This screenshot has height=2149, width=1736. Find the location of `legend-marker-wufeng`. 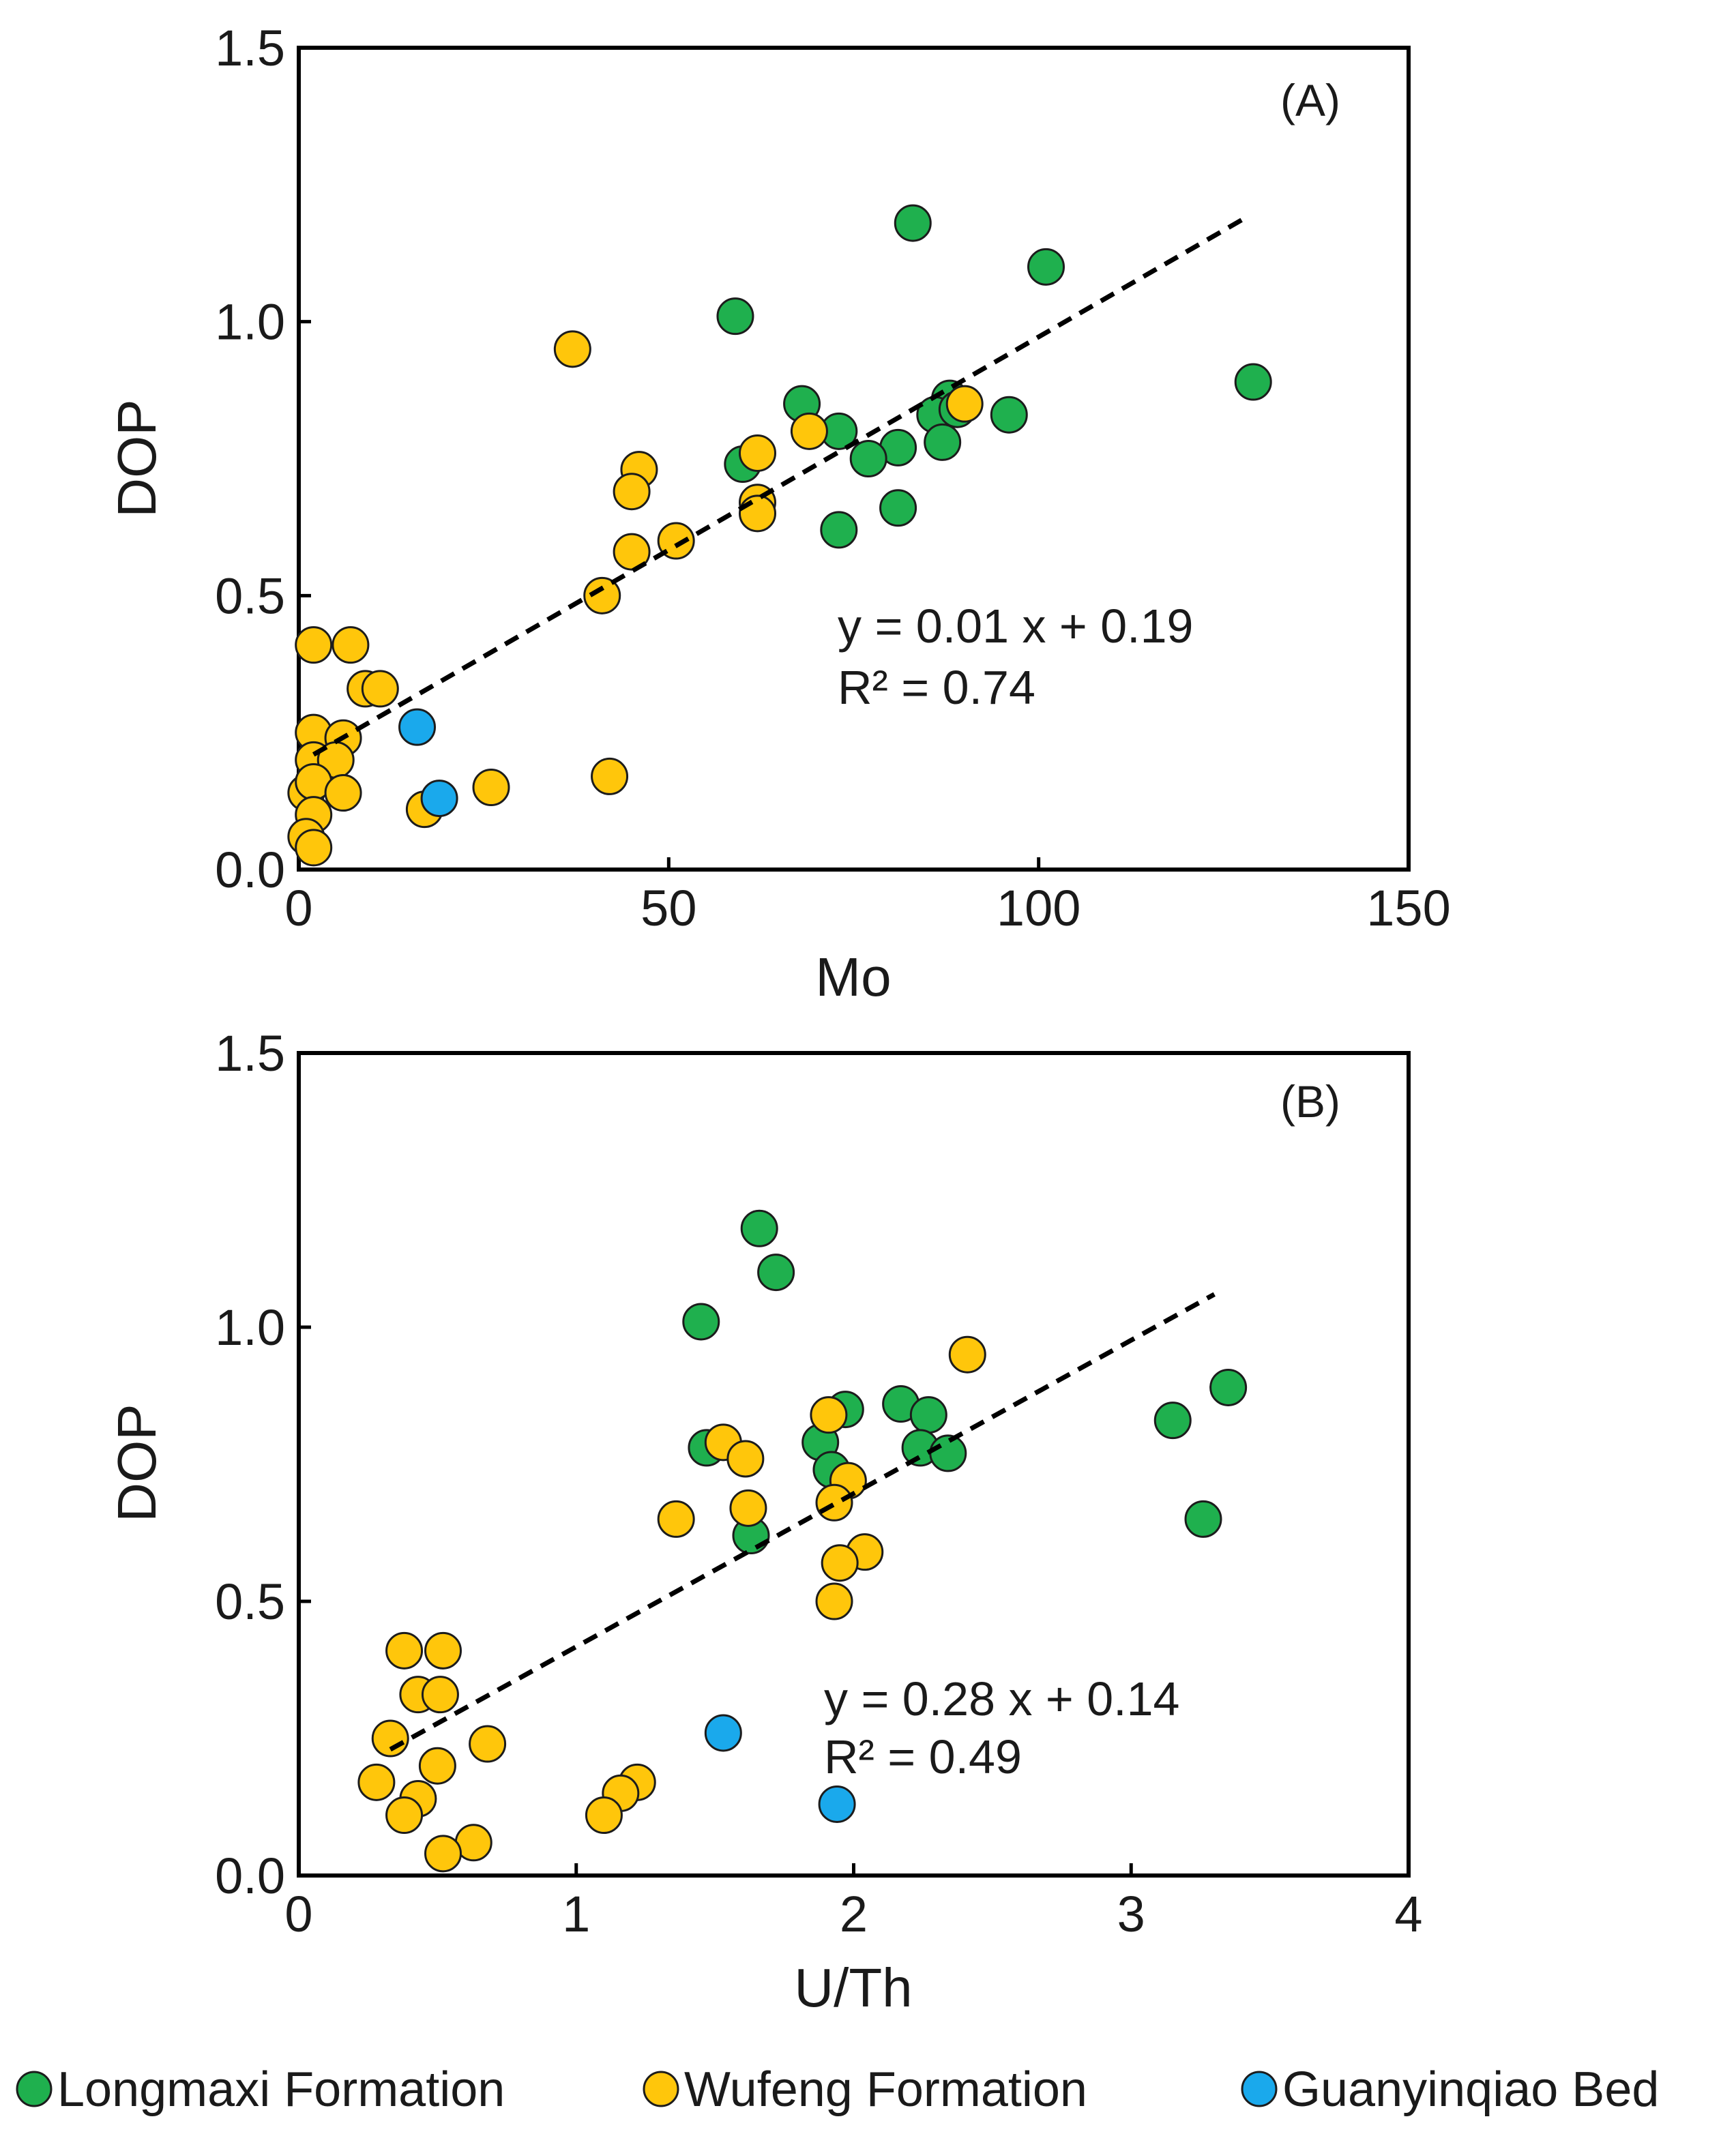

legend-marker-wufeng is located at coordinates (661, 2089).